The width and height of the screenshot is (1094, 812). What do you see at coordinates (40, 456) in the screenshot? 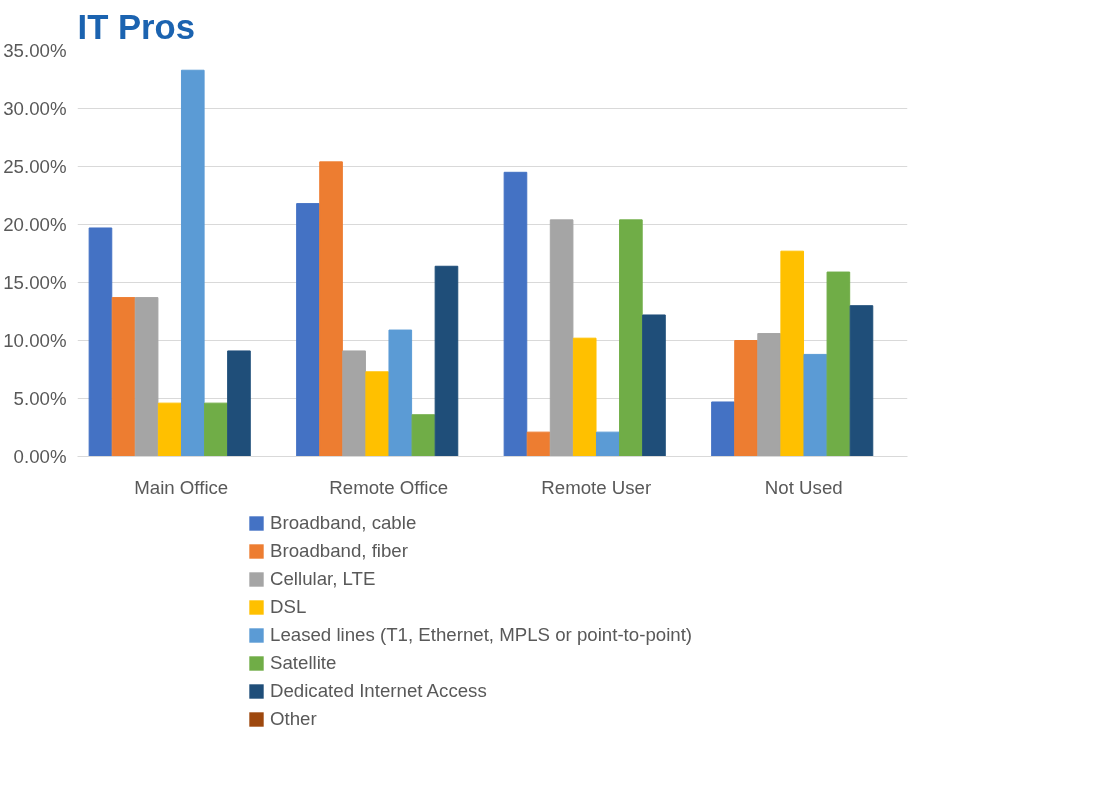
I see `y-tick-label: 0.00%` at bounding box center [40, 456].